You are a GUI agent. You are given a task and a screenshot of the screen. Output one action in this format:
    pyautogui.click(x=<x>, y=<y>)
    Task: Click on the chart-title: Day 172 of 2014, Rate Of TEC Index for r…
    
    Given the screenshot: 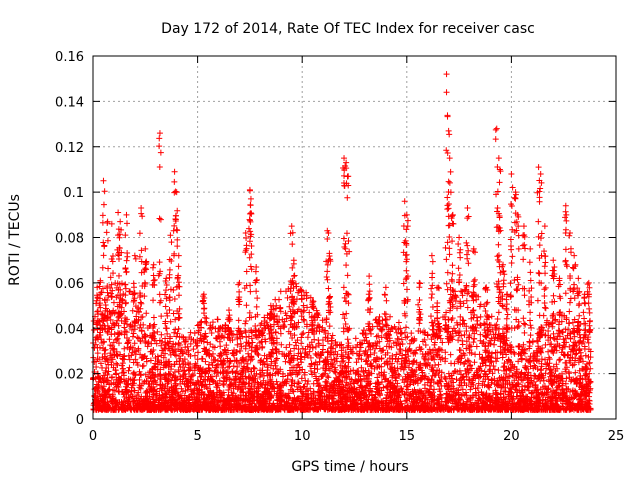 What is the action you would take?
    pyautogui.click(x=348, y=29)
    